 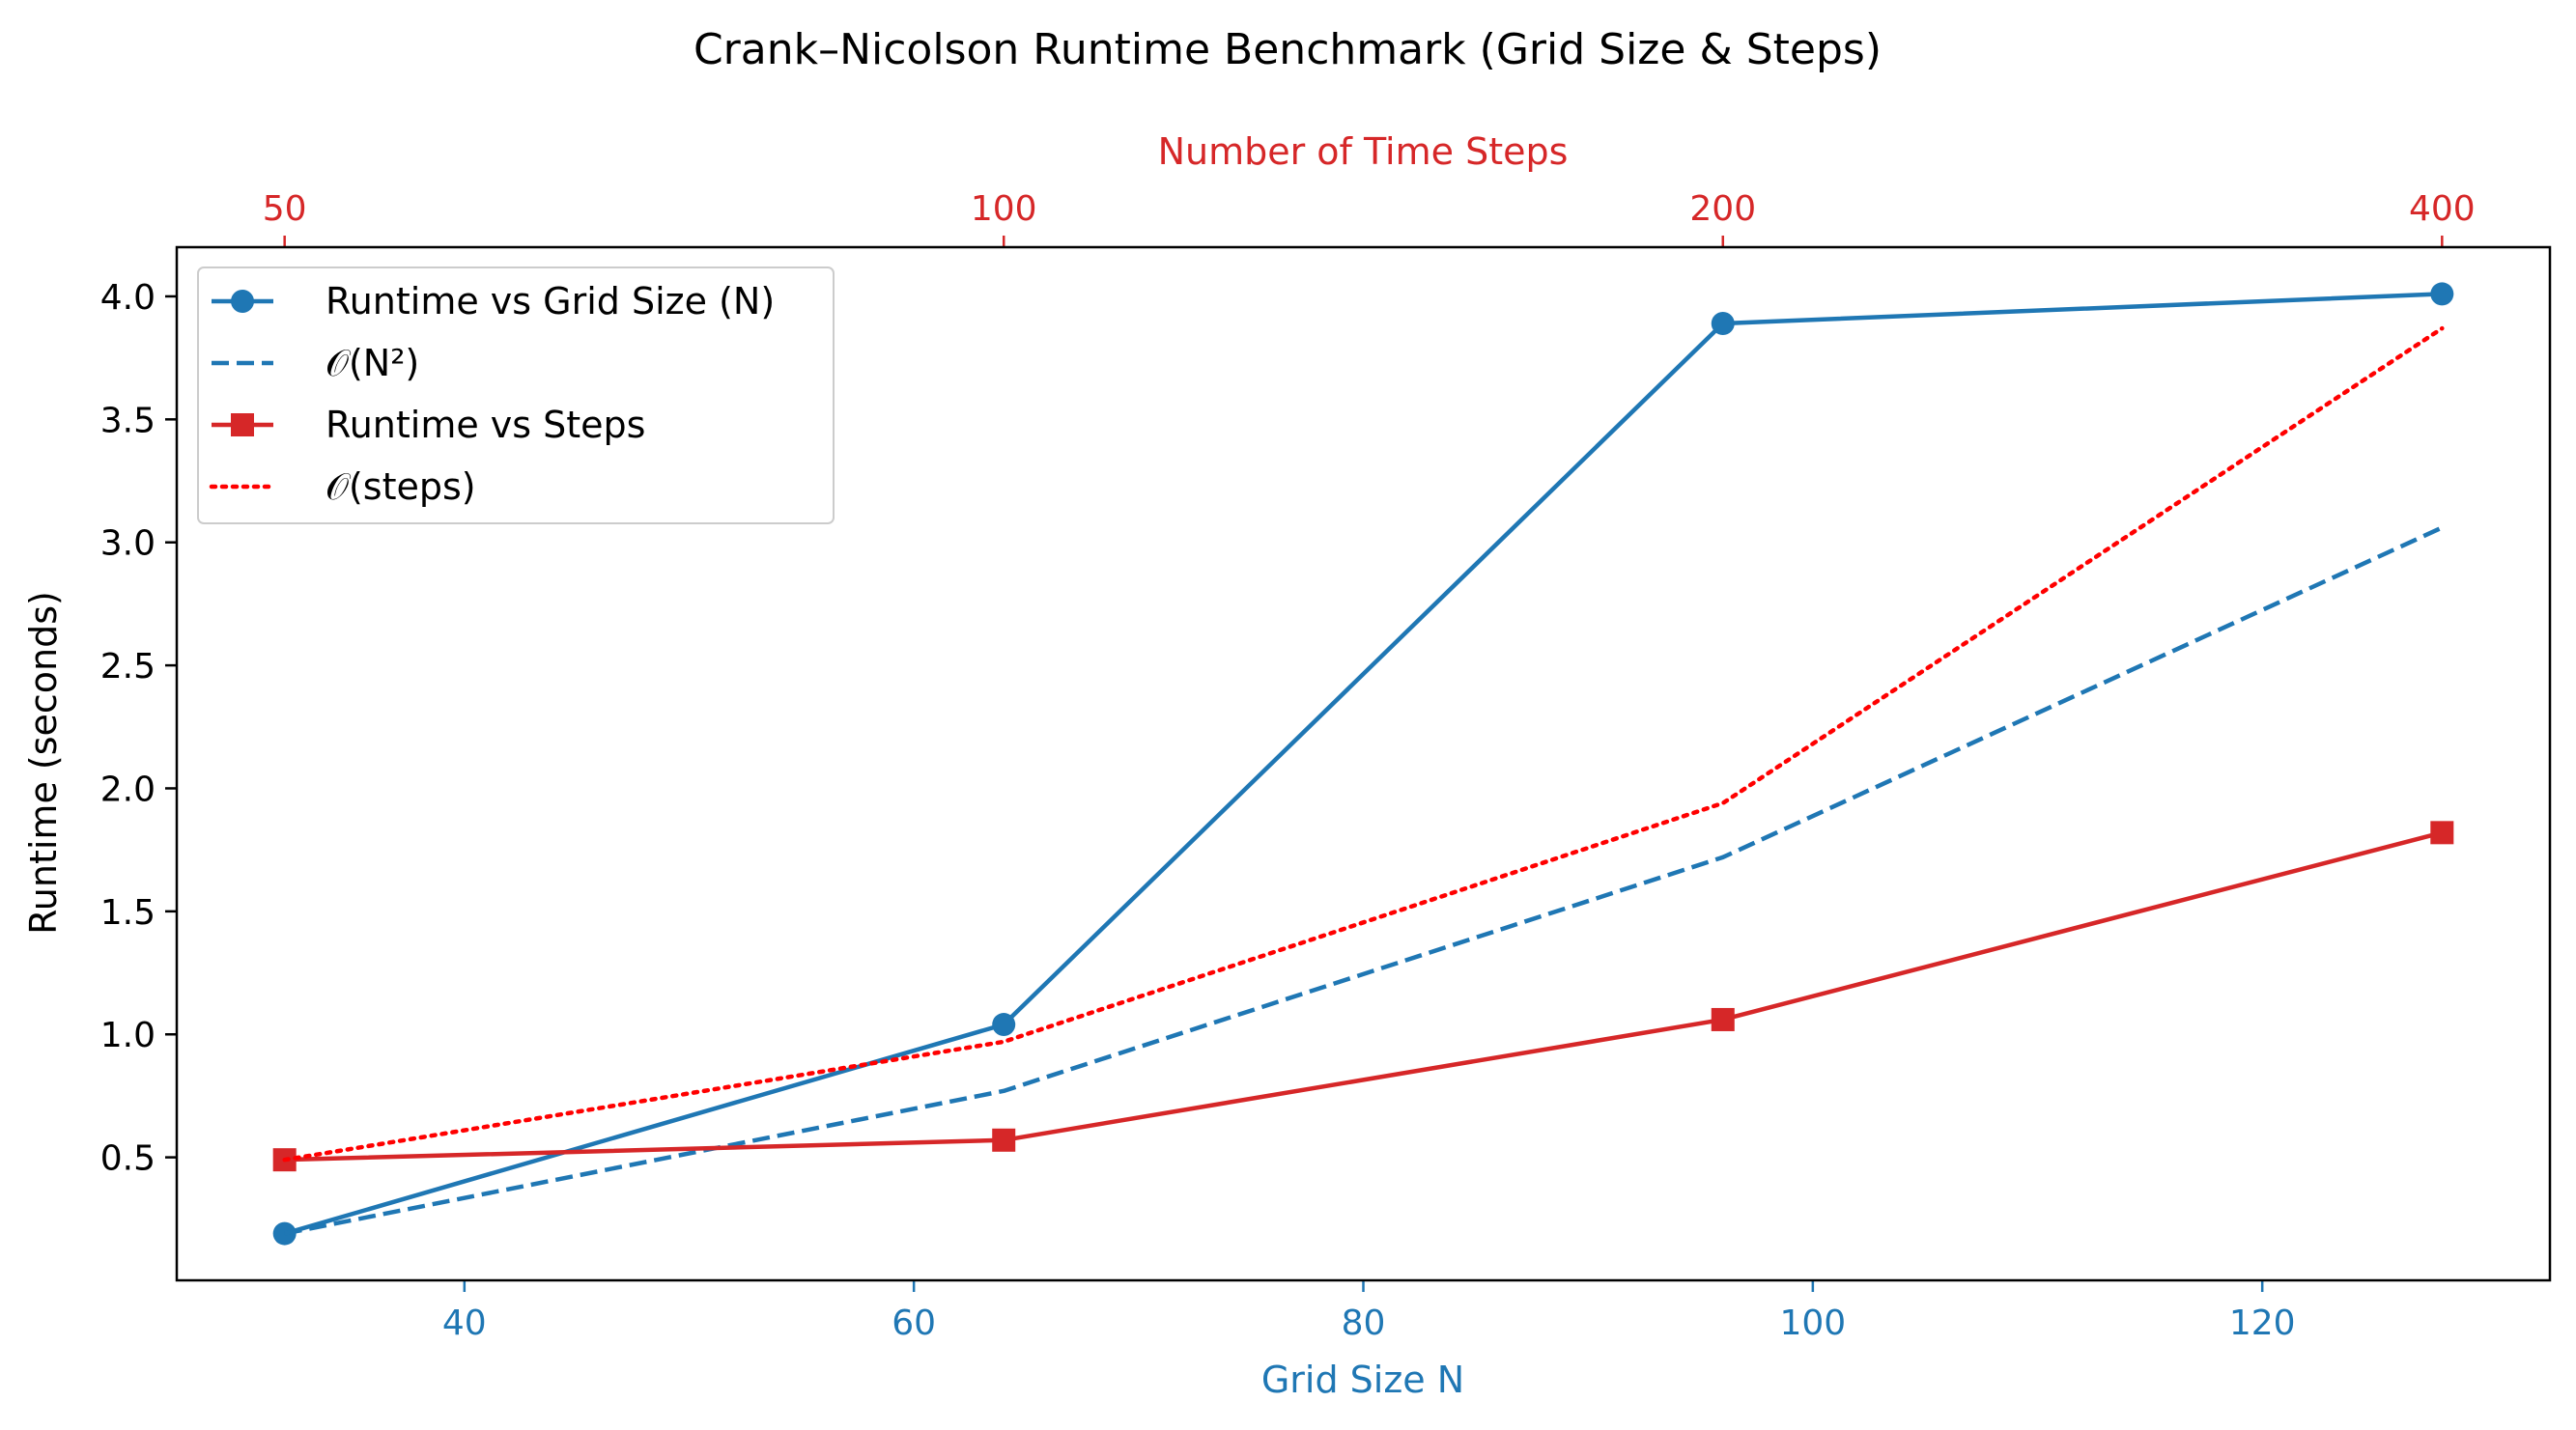 I want to click on y-tick-label: 0.5, so click(x=128, y=1159).